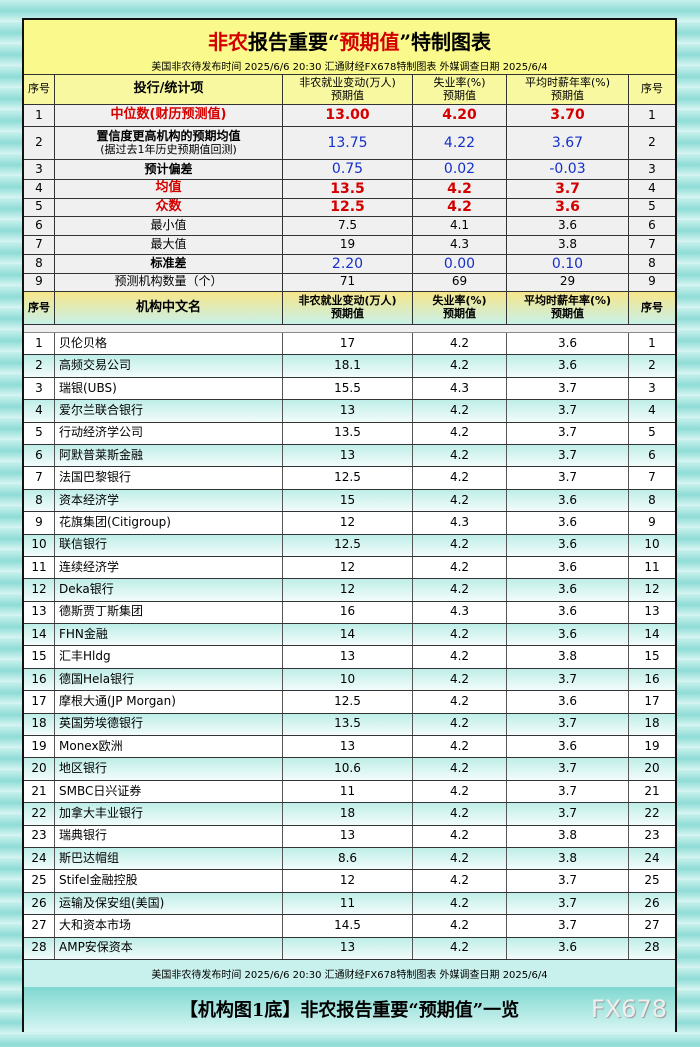  What do you see at coordinates (460, 264) in the screenshot?
I see `cell-unemp: 0.00` at bounding box center [460, 264].